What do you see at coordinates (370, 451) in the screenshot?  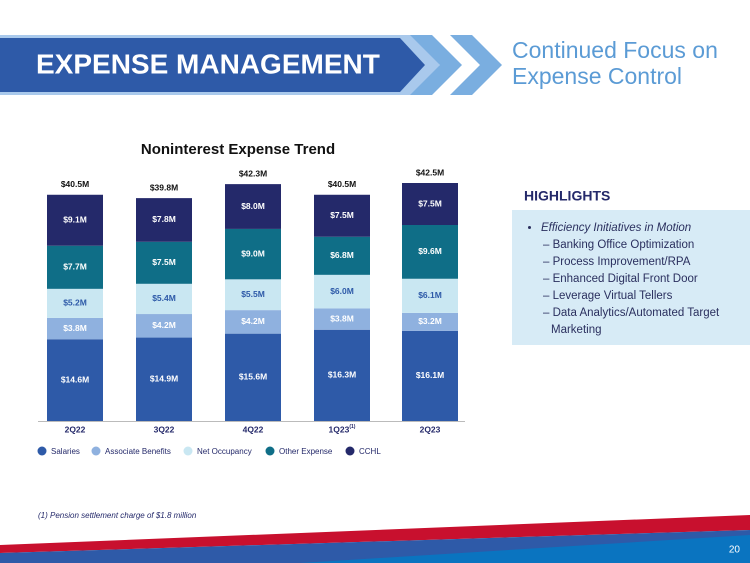 I see `legend-label: CCHL` at bounding box center [370, 451].